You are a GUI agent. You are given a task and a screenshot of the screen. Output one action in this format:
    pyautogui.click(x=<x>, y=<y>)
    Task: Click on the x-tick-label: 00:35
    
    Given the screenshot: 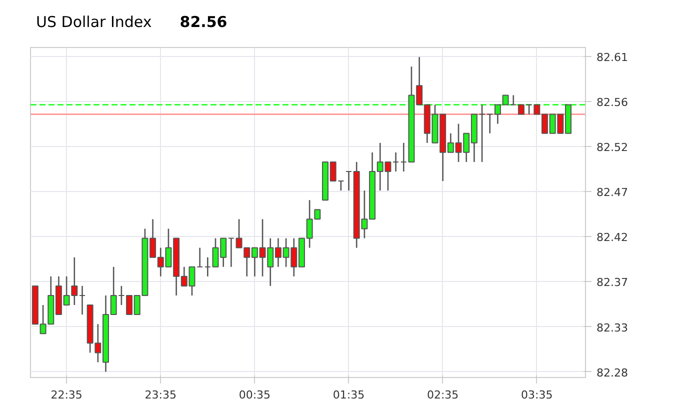 What is the action you would take?
    pyautogui.click(x=254, y=395)
    